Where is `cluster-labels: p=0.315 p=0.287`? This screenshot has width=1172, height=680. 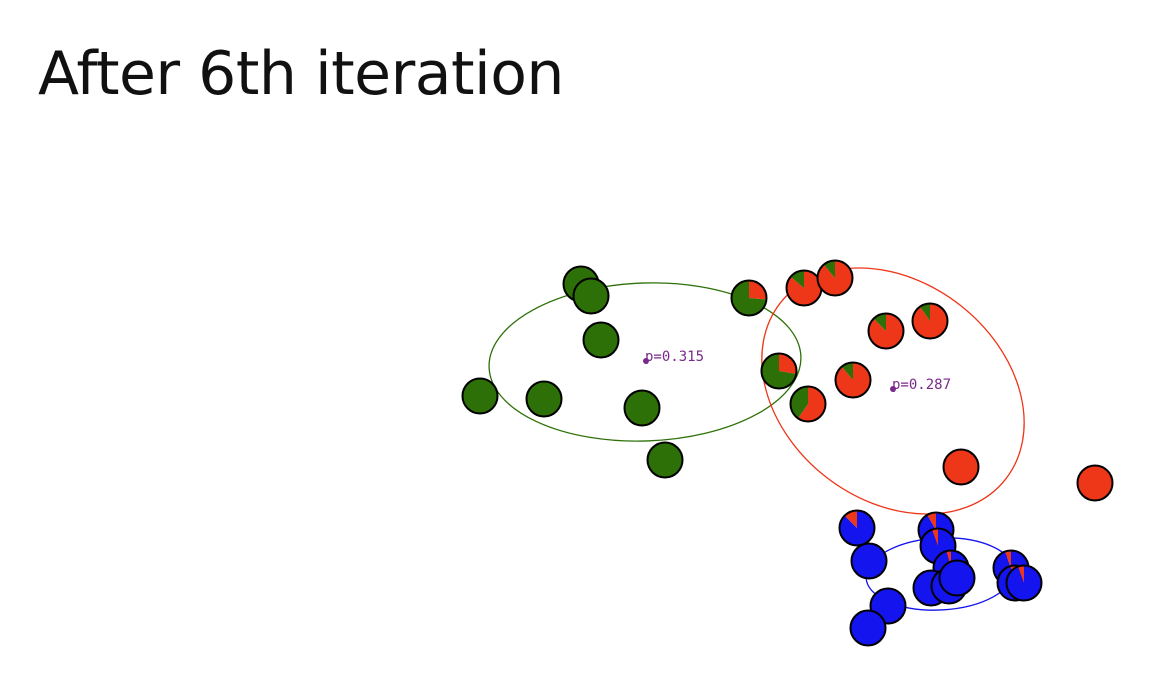 cluster-labels: p=0.315 p=0.287 is located at coordinates (797, 371).